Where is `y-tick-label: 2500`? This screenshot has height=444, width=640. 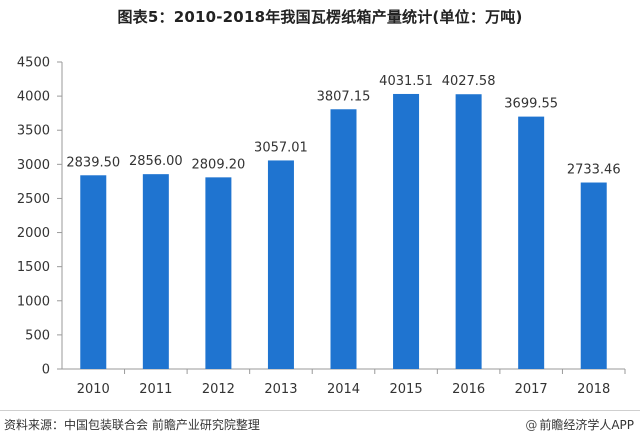
y-tick-label: 2500 is located at coordinates (33, 199).